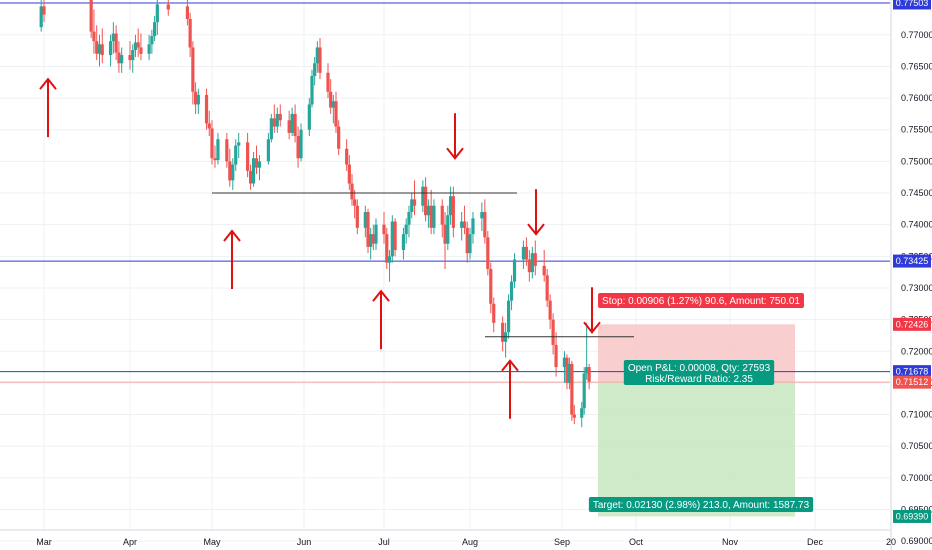  What do you see at coordinates (636, 542) in the screenshot?
I see `x-tick-label: Oct` at bounding box center [636, 542].